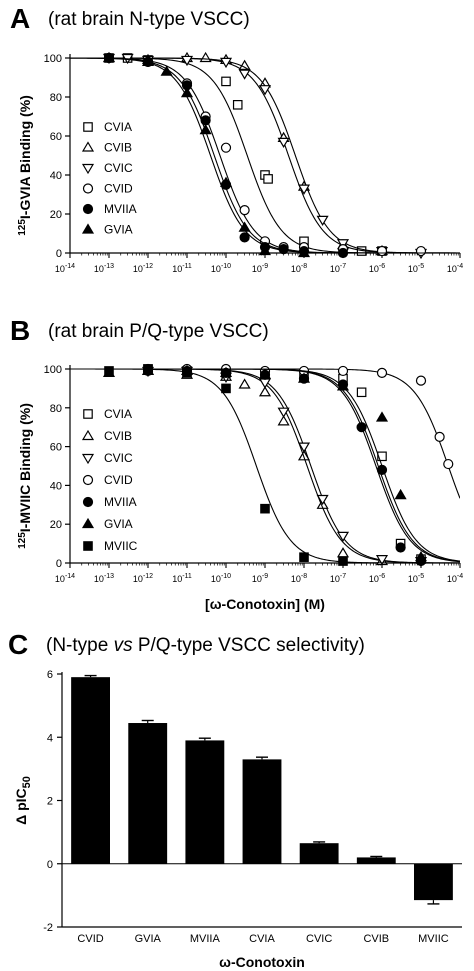 This screenshot has height=971, width=474. What do you see at coordinates (18, 644) in the screenshot?
I see `panel-letter: C` at bounding box center [18, 644].